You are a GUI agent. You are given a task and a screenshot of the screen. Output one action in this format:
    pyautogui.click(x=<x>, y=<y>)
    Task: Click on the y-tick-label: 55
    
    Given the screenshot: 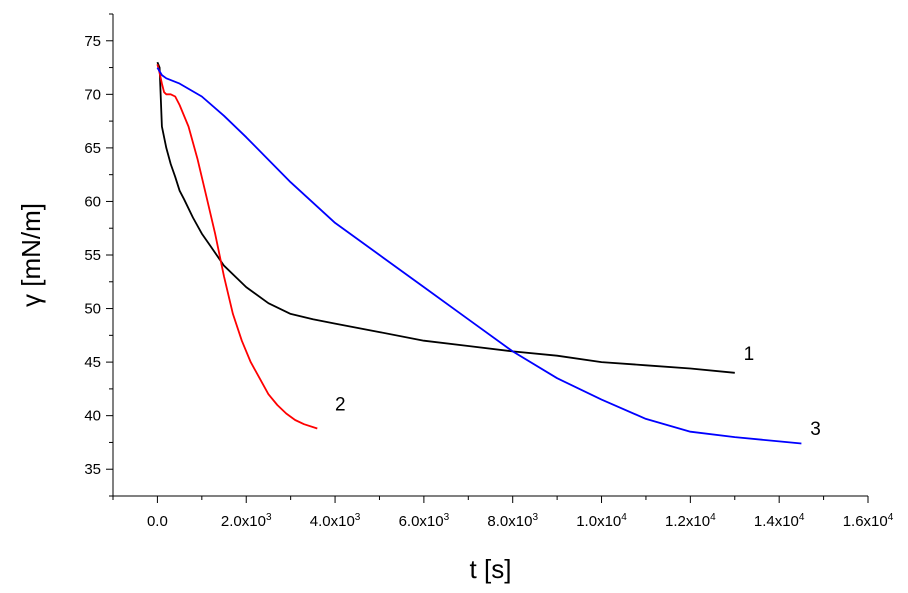 What is the action you would take?
    pyautogui.click(x=92, y=255)
    